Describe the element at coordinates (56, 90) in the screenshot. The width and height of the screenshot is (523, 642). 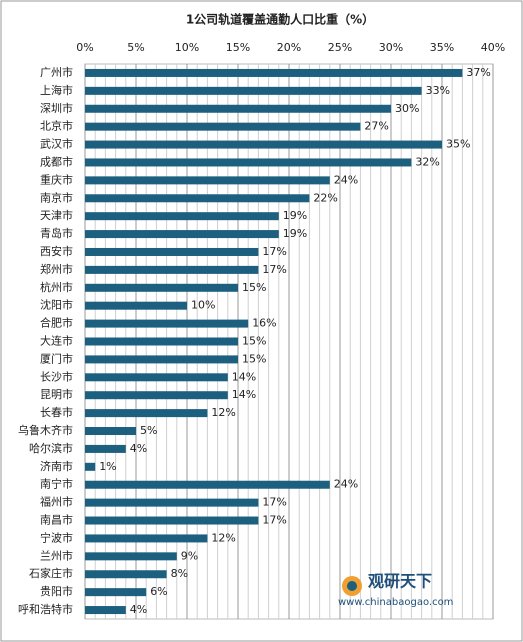
I see `y-tick-label: 上海市` at that location.